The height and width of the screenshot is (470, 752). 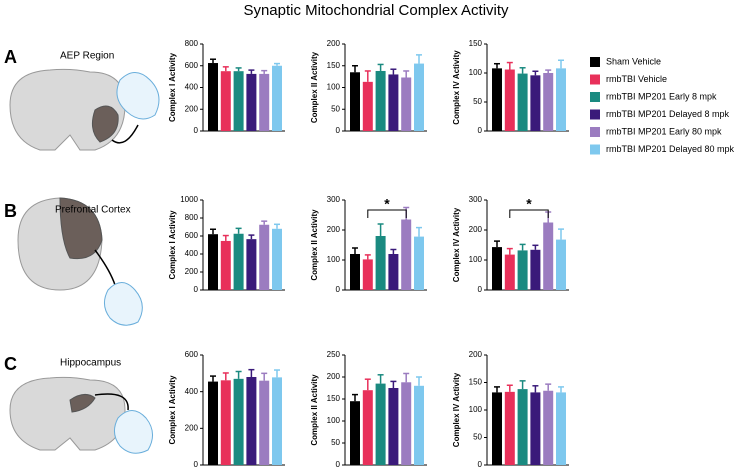 I want to click on brain-aep, so click(x=84, y=109).